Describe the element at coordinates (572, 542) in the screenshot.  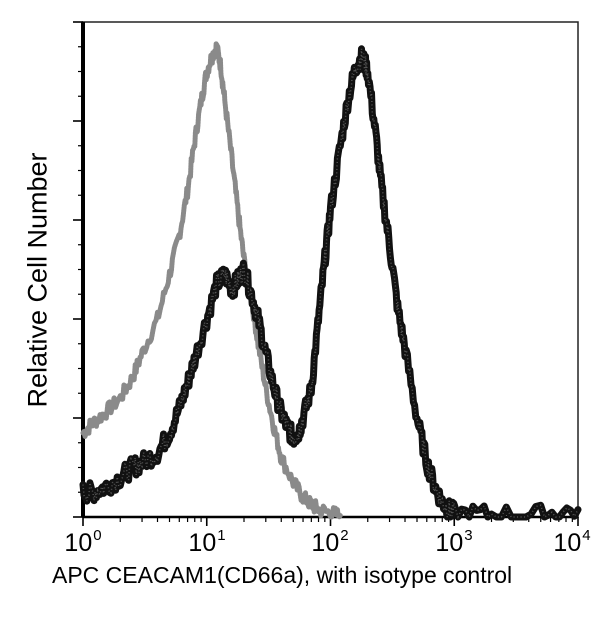
I see `x-tick-label-4: 10⁴` at that location.